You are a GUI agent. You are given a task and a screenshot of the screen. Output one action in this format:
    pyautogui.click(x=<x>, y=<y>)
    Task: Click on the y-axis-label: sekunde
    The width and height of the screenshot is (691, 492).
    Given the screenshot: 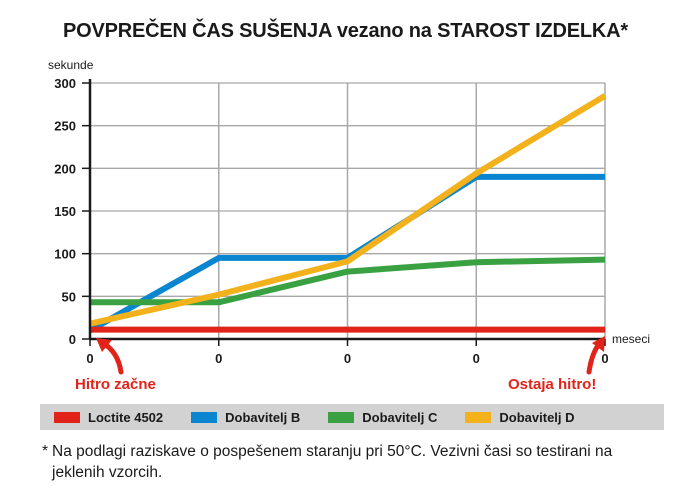 What is the action you would take?
    pyautogui.click(x=71, y=65)
    